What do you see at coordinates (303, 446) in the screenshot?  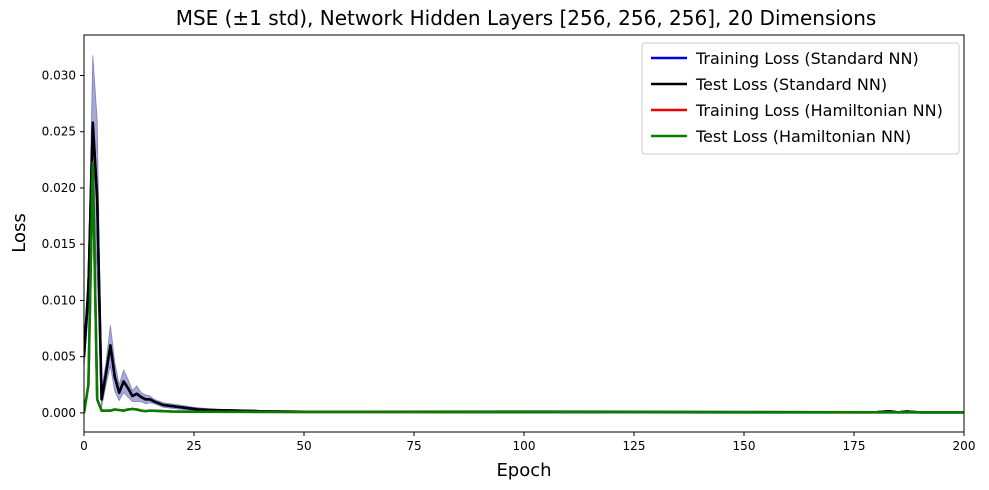 I see `x-tick-label: 50` at bounding box center [303, 446].